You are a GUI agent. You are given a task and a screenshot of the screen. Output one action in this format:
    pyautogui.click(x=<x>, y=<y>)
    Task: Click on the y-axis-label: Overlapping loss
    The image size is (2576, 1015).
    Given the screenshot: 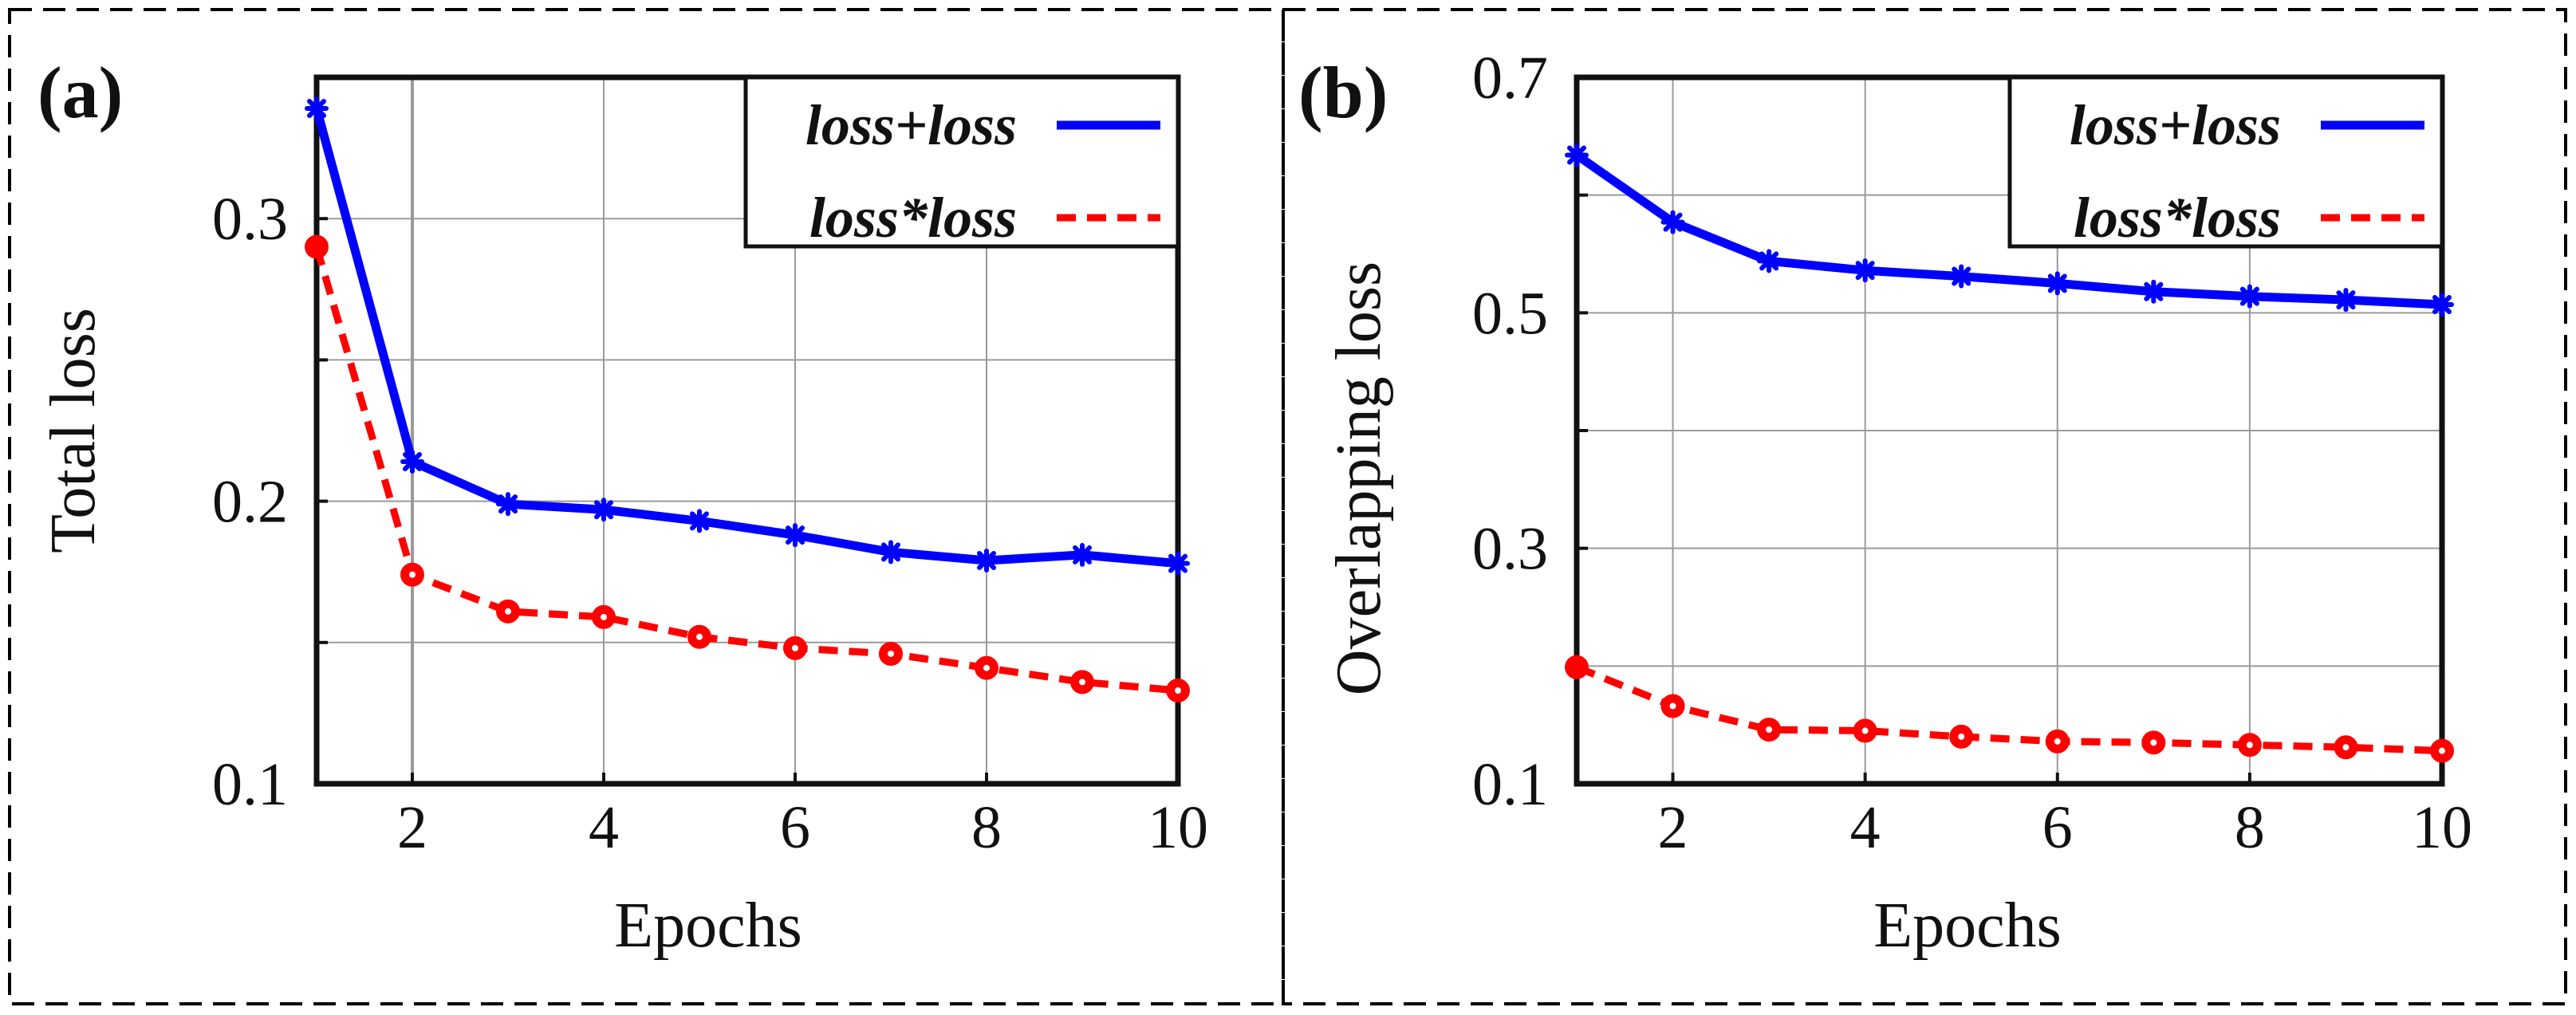 What is the action you would take?
    pyautogui.click(x=1359, y=478)
    